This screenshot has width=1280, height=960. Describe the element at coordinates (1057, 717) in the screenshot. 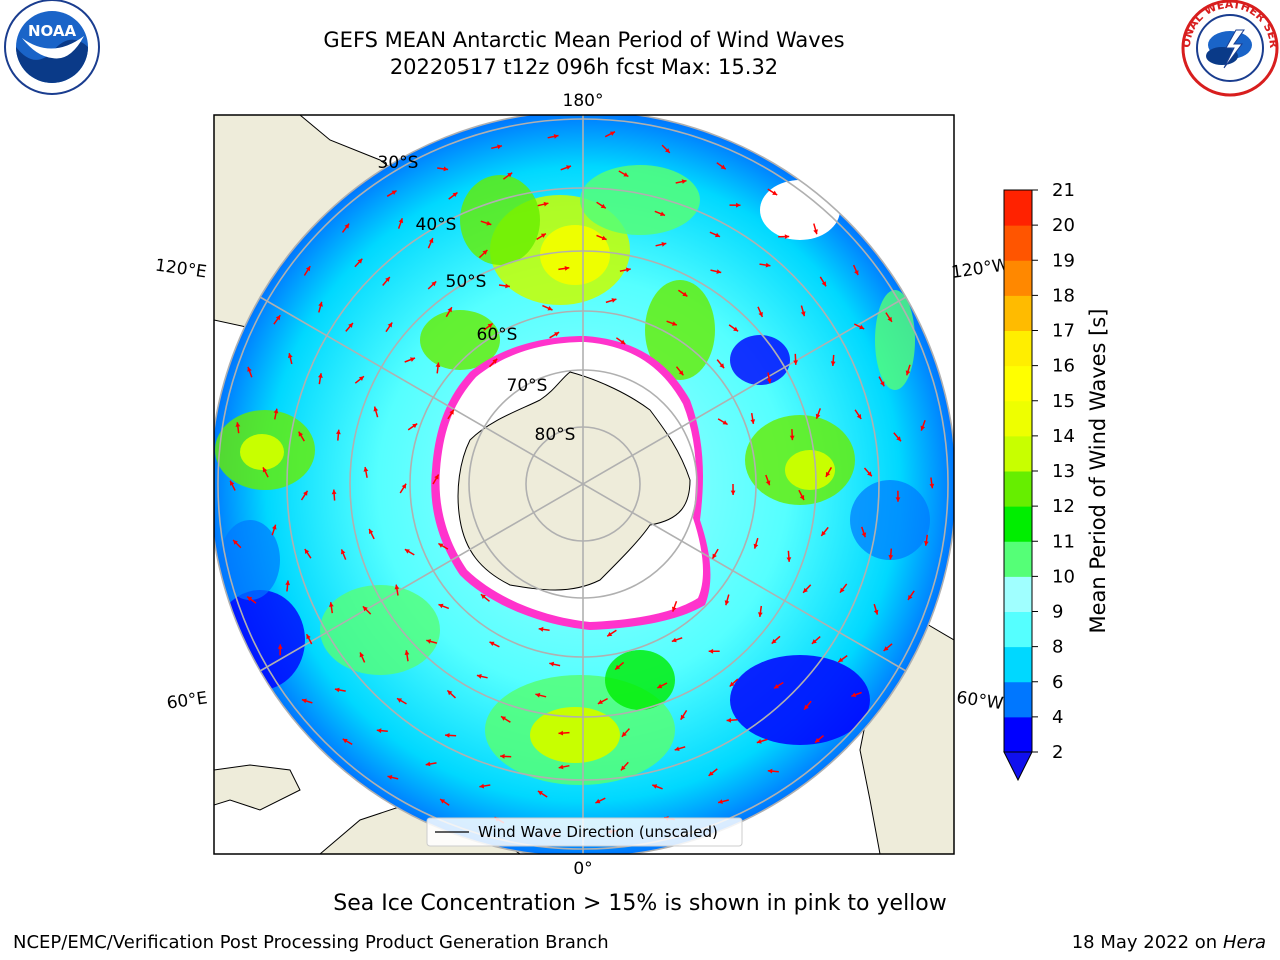

I see `colorbar-tick-label: 4` at that location.